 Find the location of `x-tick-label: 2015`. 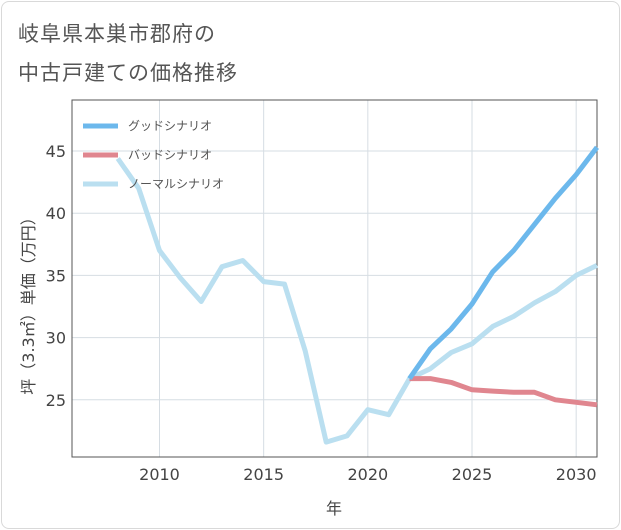

x-tick-label: 2015 is located at coordinates (263, 474).